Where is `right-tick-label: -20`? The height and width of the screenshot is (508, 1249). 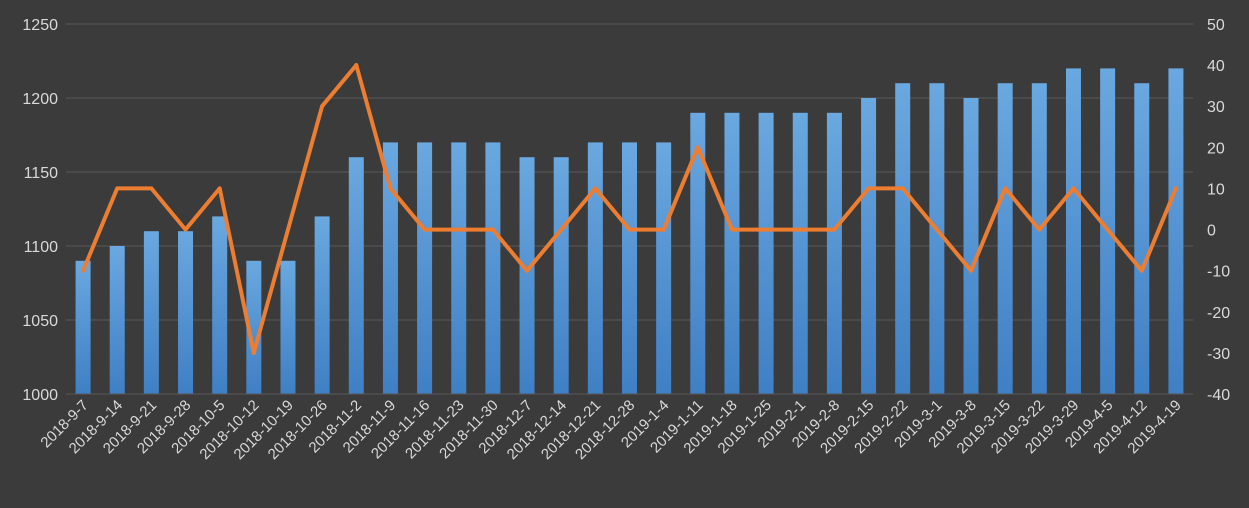 right-tick-label: -20 is located at coordinates (1218, 313).